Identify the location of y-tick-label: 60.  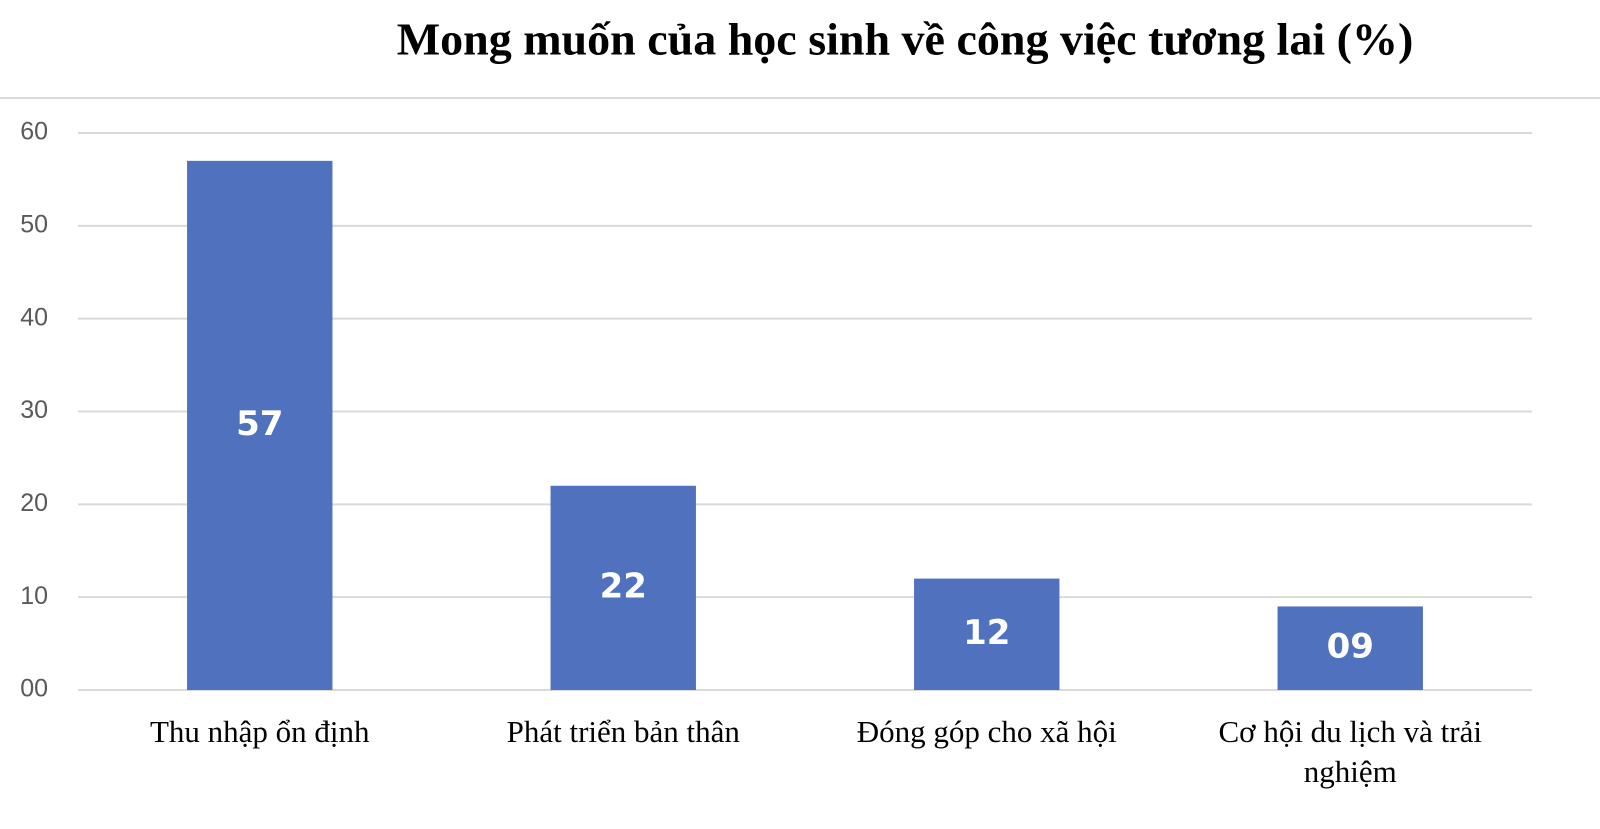
(34, 132).